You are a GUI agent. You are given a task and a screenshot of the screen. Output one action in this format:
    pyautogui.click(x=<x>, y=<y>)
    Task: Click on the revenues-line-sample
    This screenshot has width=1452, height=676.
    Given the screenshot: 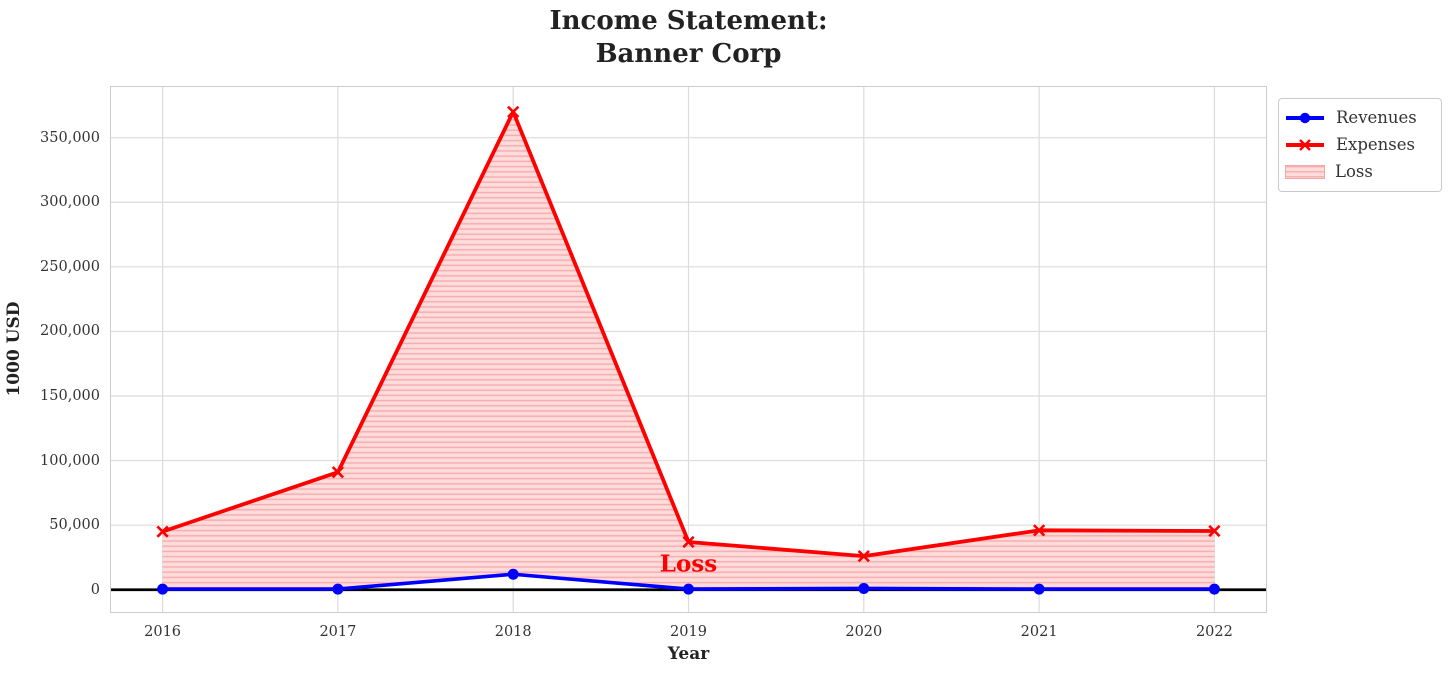 What is the action you would take?
    pyautogui.click(x=1305, y=118)
    